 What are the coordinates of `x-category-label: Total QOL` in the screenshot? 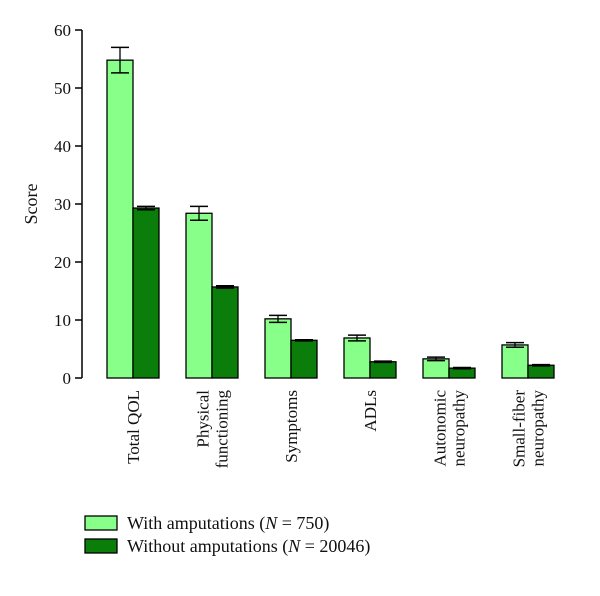 It's located at (133, 427).